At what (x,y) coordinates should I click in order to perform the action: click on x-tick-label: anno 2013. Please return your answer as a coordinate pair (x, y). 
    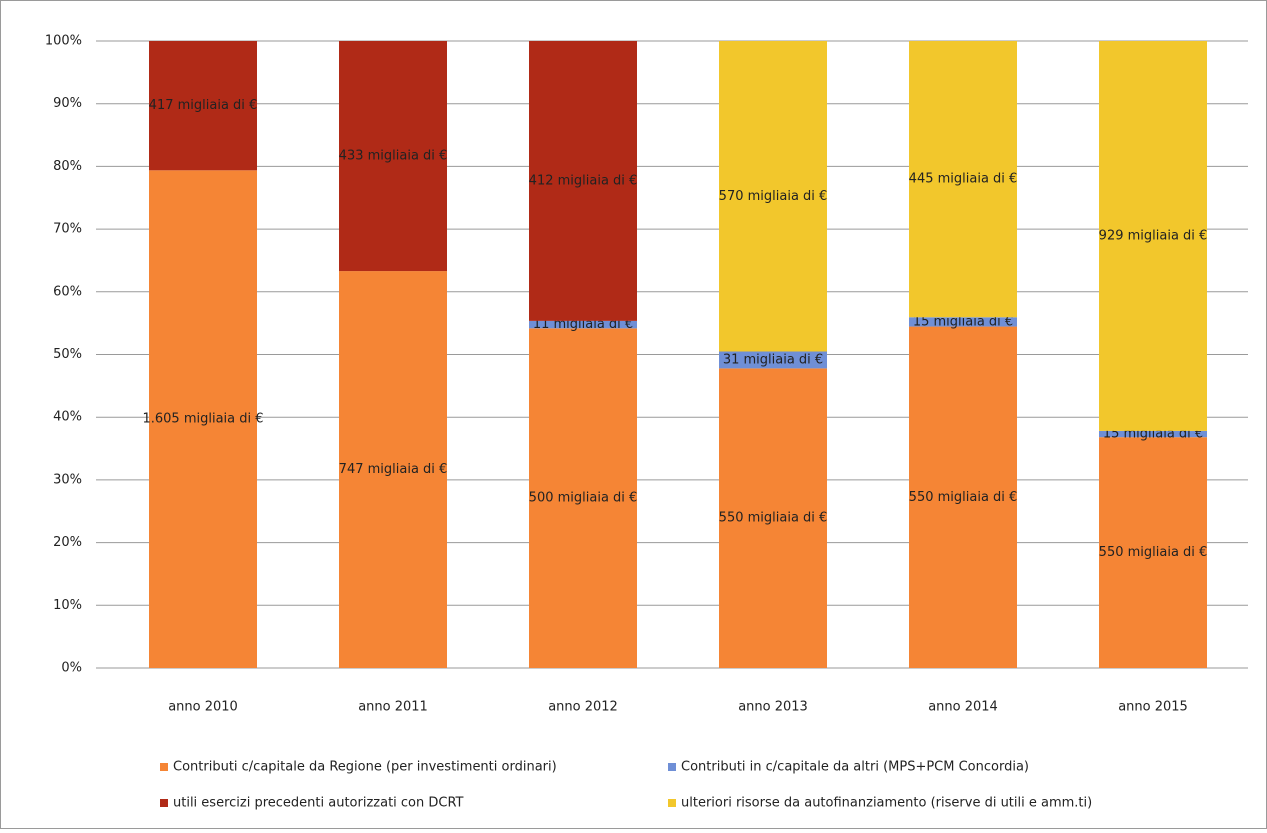
    Looking at the image, I should click on (773, 707).